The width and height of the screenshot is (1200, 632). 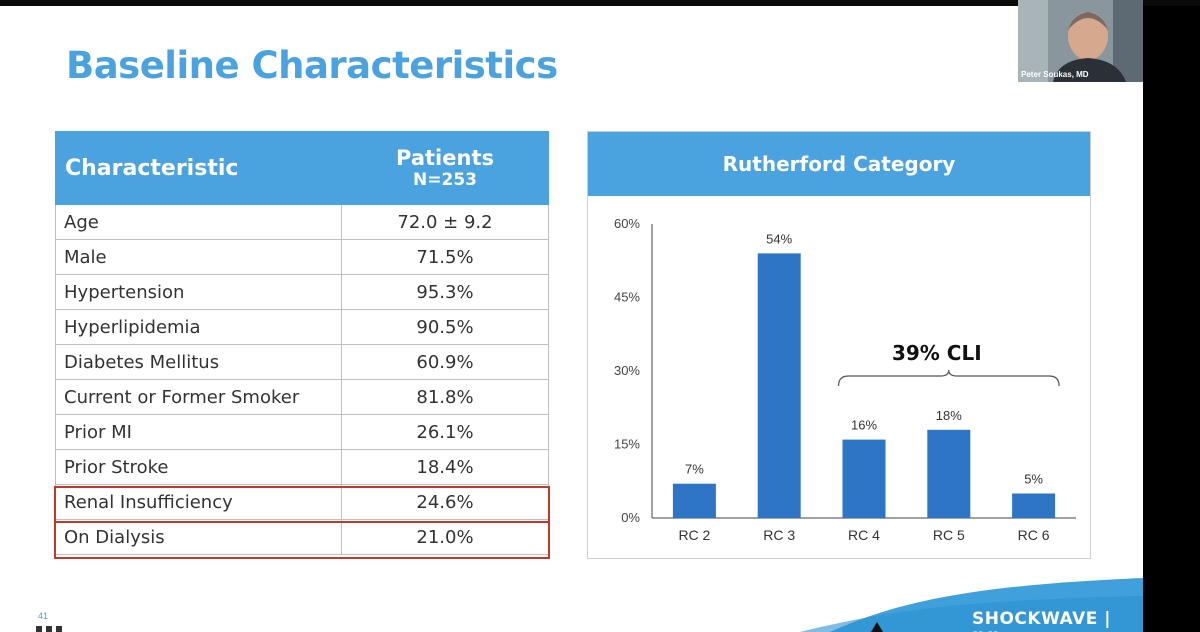 I want to click on row-label: Hyperlipidemia, so click(x=198, y=327).